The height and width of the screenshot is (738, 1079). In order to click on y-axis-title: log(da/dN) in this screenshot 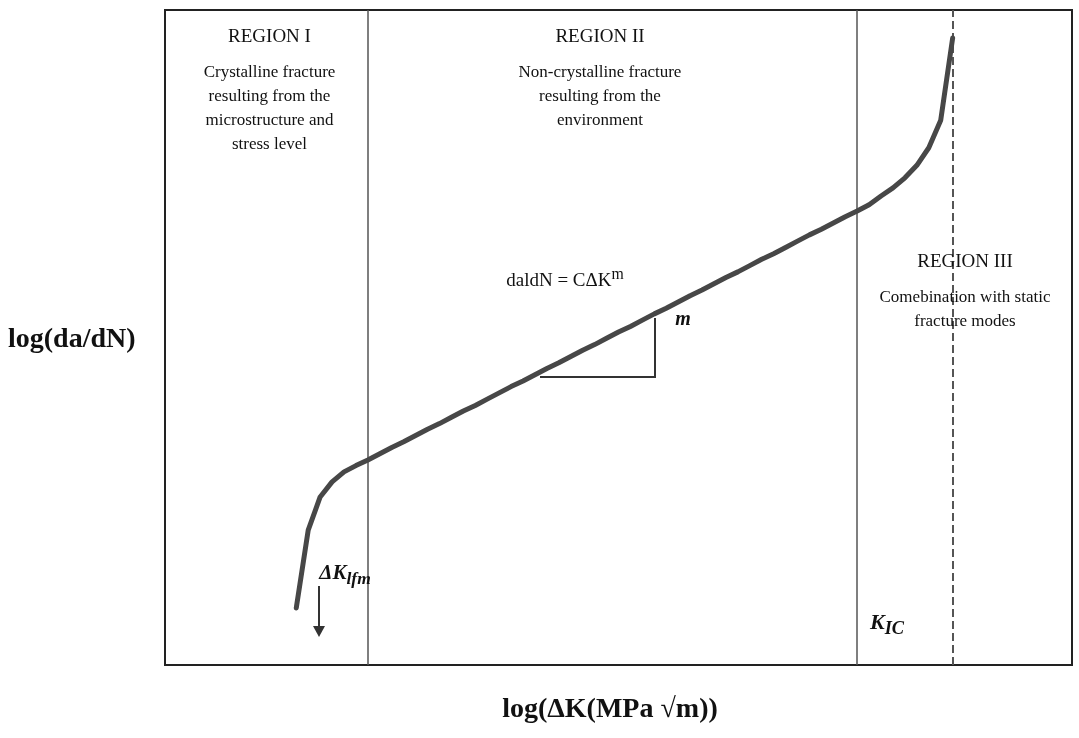, I will do `click(72, 338)`.